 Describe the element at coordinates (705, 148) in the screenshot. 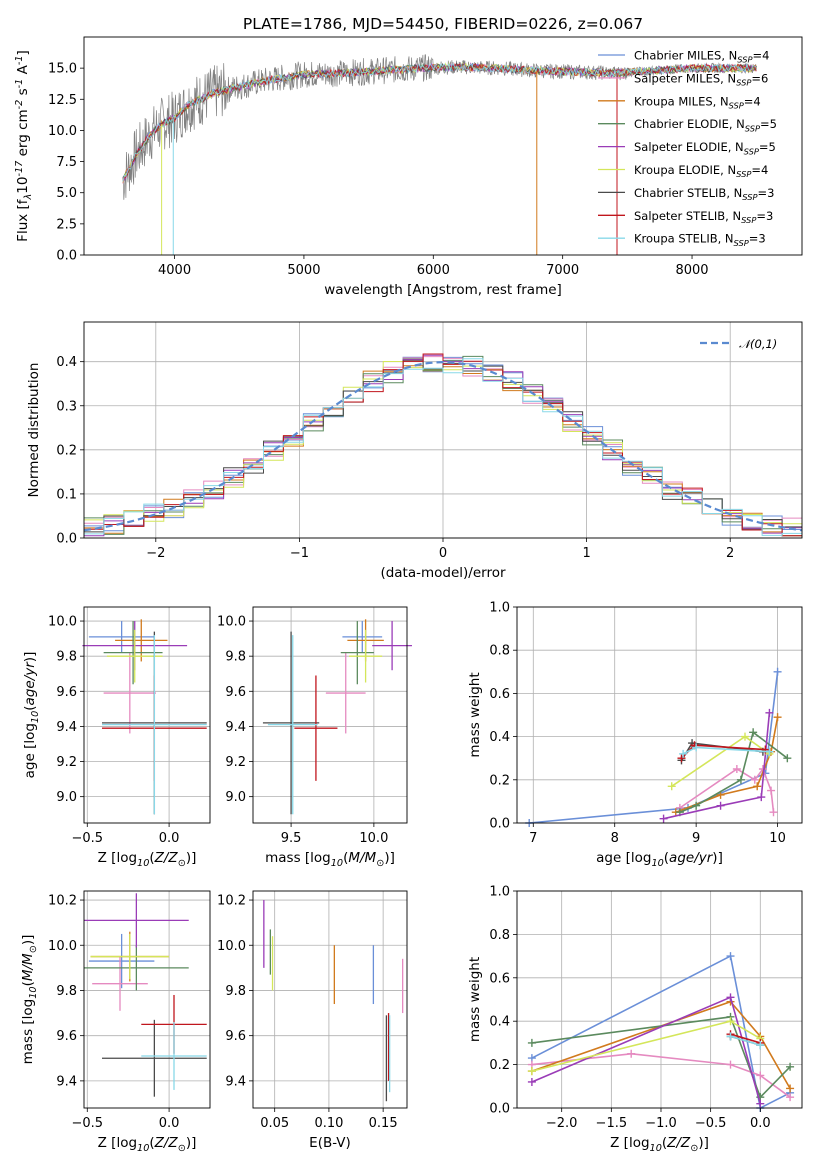

I see `legend-label: Salpeter ELODIE, NSSP=5` at that location.